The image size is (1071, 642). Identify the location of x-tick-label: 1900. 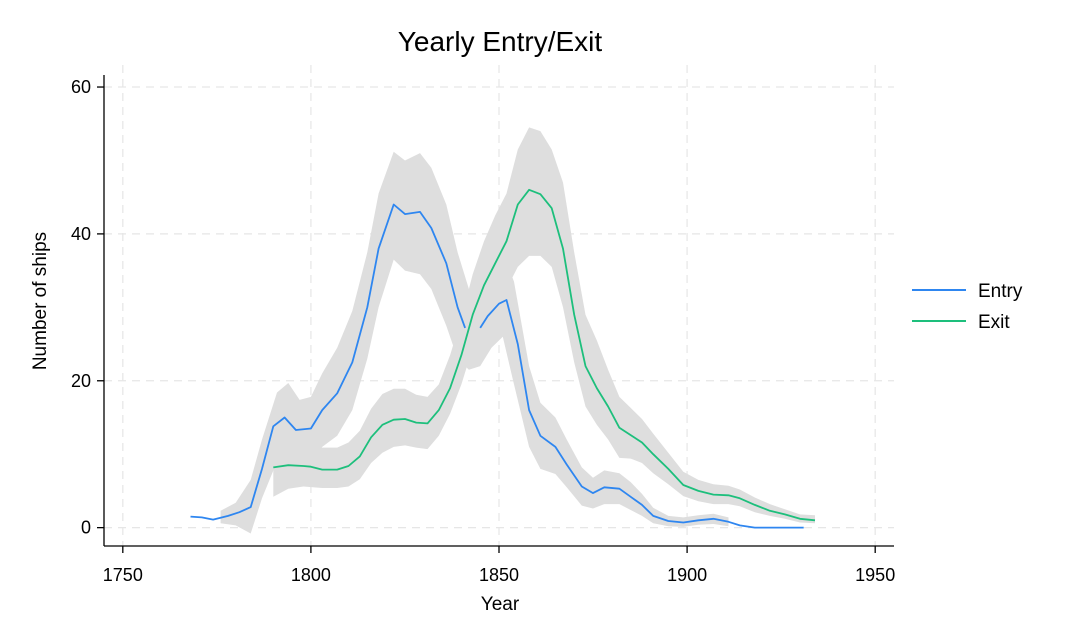
(687, 575).